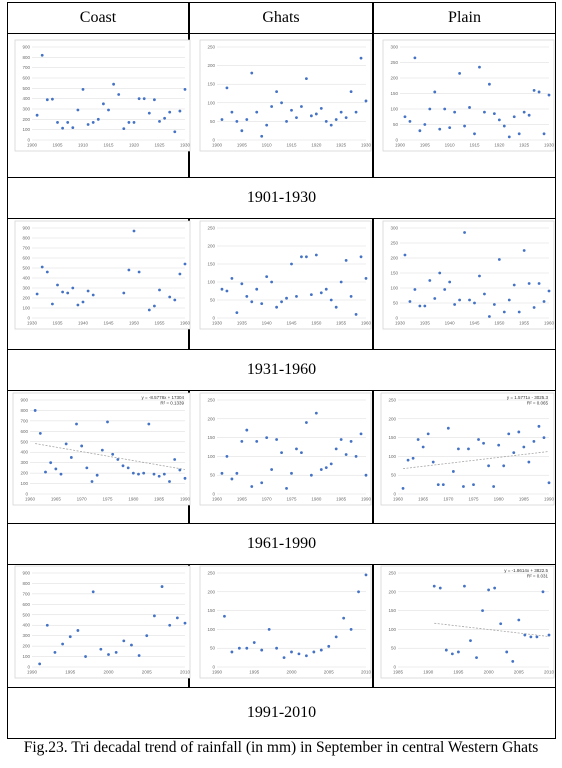 The height and width of the screenshot is (768, 562). Describe the element at coordinates (281, 712) in the screenshot. I see `period-label: 1991-2010` at that location.